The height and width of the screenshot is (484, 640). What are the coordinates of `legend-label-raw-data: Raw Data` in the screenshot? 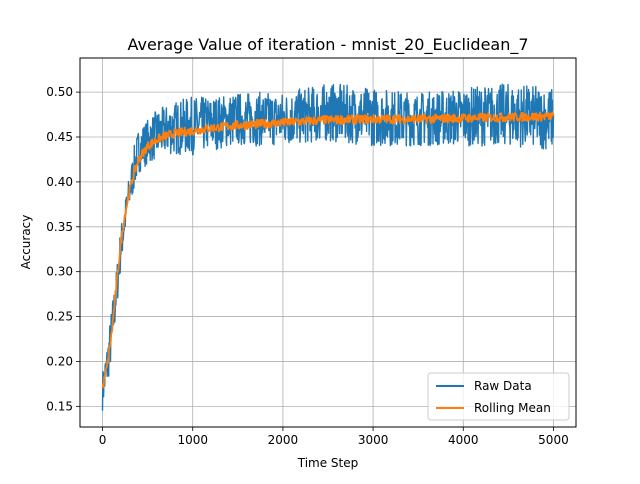 It's located at (503, 386).